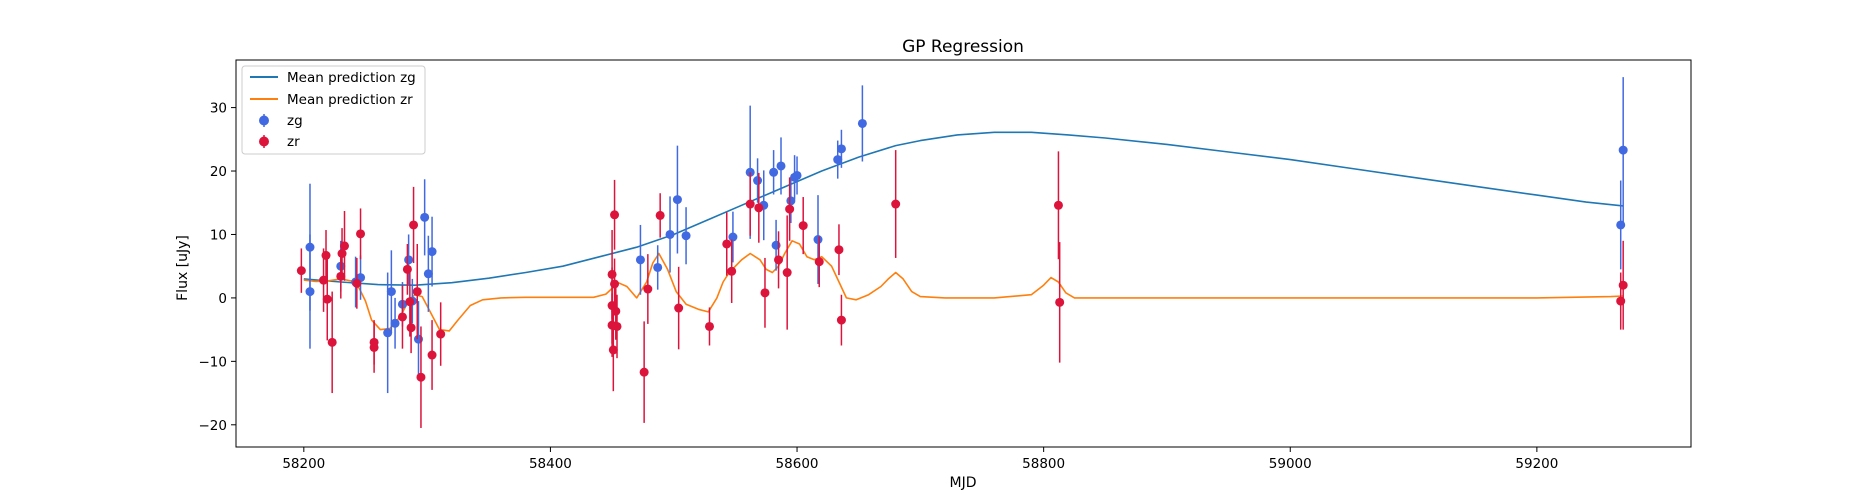 Image resolution: width=1875 pixels, height=500 pixels. Describe the element at coordinates (1536, 464) in the screenshot. I see `x-tick-label: 59200` at that location.